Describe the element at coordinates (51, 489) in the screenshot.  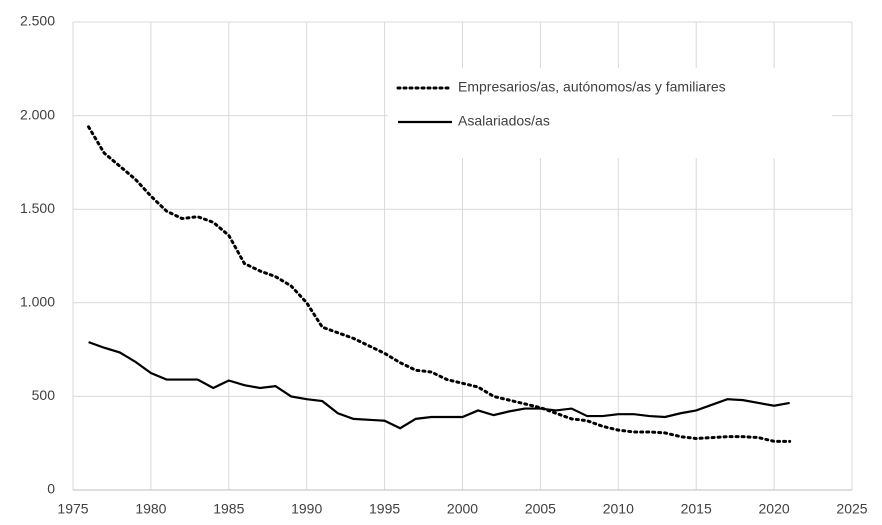
I see `y-tick-label: 0` at that location.